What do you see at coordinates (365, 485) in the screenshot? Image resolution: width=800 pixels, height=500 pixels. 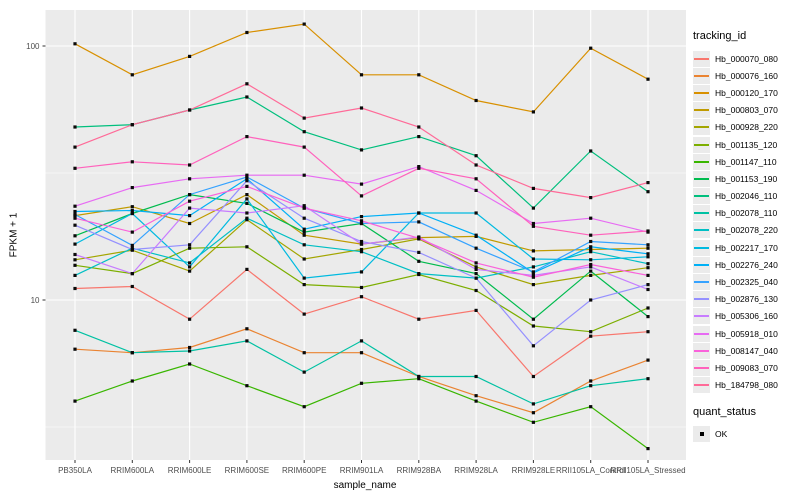 I see `x-axis-title: sample_name` at bounding box center [365, 485].